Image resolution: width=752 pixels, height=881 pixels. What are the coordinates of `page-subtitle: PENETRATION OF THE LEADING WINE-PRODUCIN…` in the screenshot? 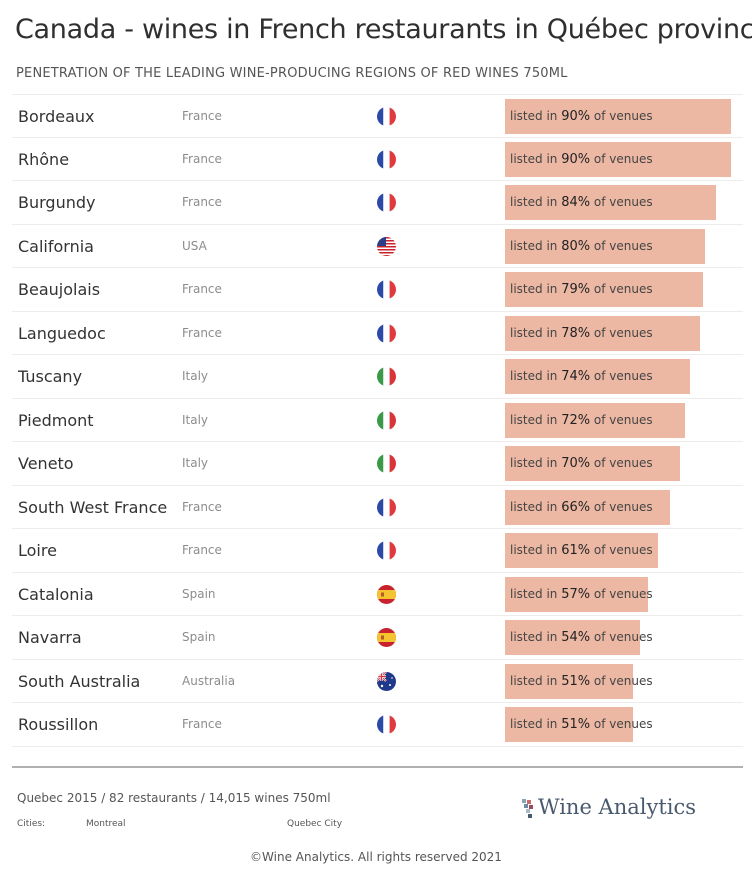 It's located at (292, 73).